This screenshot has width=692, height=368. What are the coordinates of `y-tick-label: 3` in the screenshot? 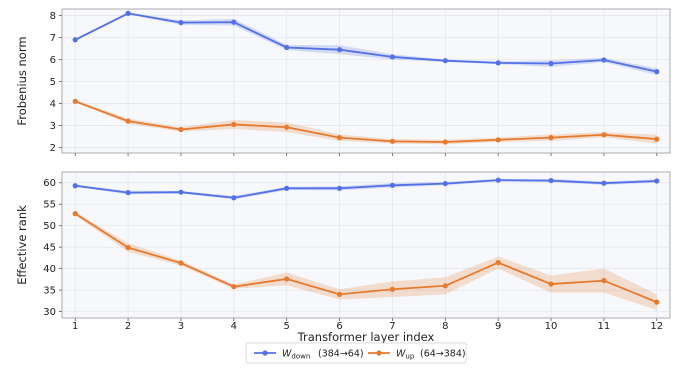 It's located at (53, 126).